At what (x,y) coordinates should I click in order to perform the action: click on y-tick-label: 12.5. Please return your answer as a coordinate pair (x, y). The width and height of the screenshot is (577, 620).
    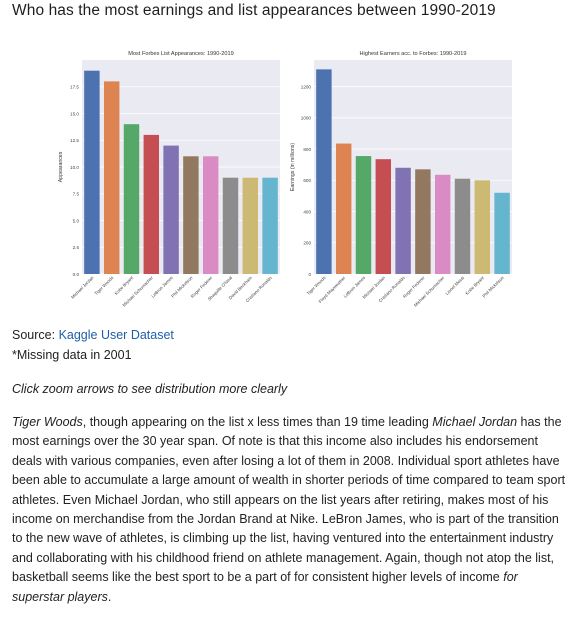
    Looking at the image, I should click on (74, 140).